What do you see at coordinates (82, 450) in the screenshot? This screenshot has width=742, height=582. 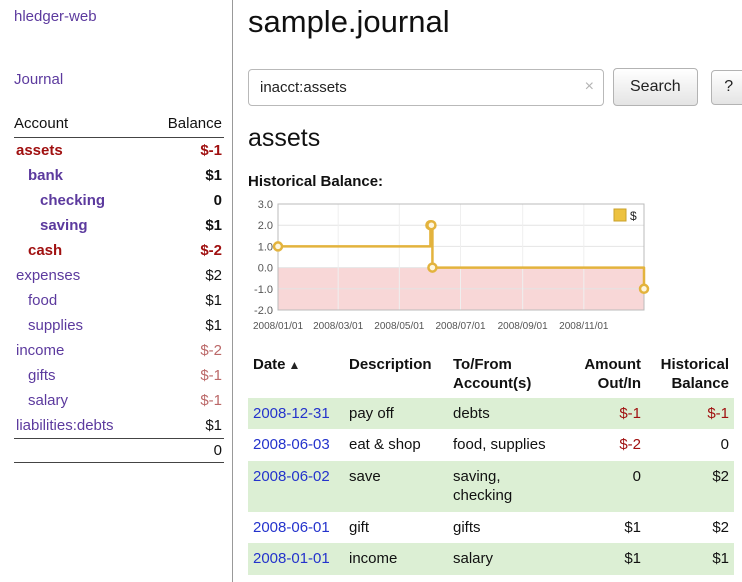 I see `accounts-total-spacer` at bounding box center [82, 450].